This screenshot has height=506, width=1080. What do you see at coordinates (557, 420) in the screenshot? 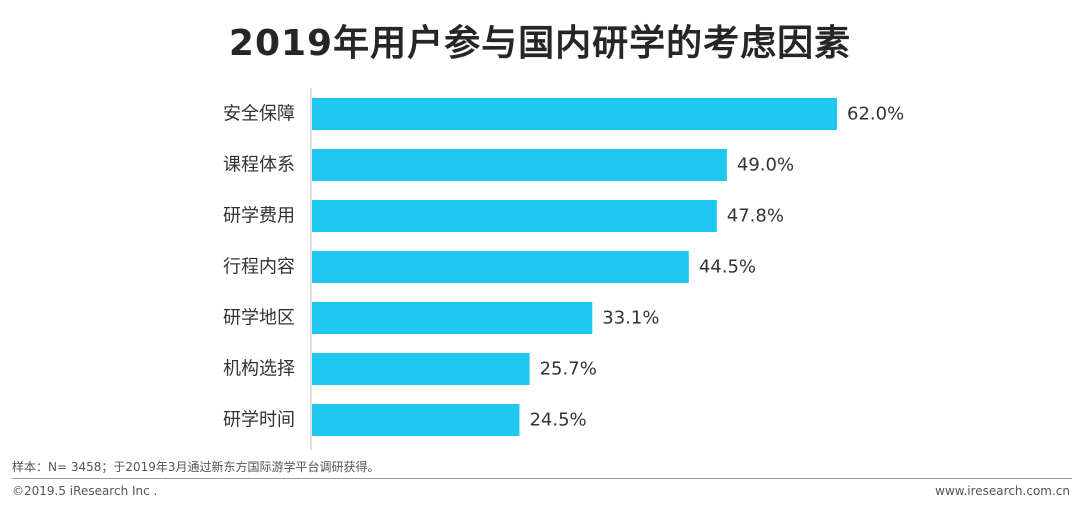
I see `value-label: 24.5%` at bounding box center [557, 420].